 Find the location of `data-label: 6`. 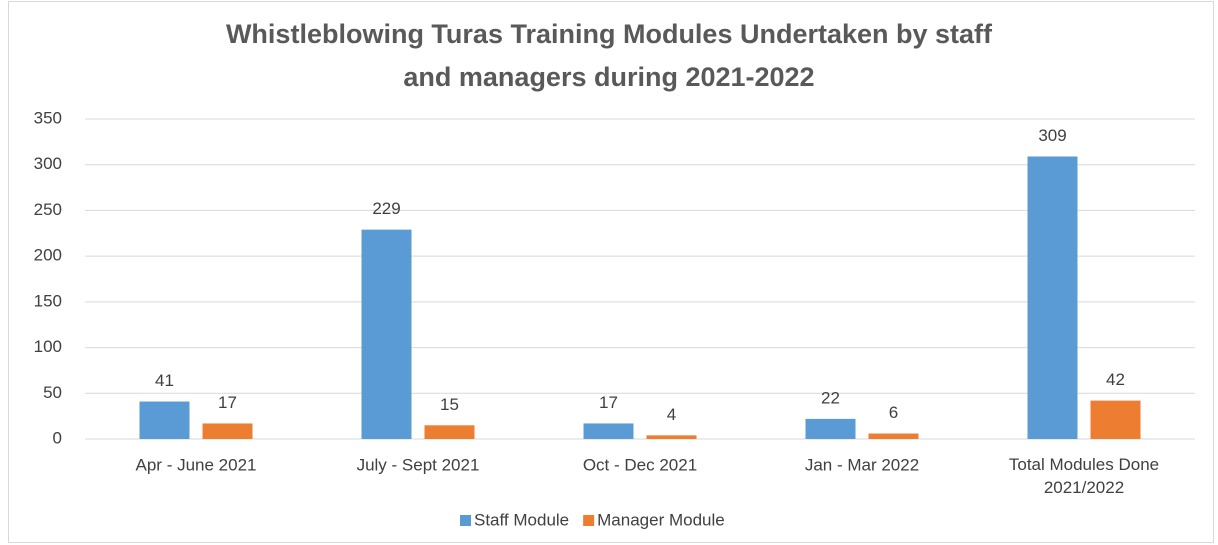

data-label: 6 is located at coordinates (893, 412).